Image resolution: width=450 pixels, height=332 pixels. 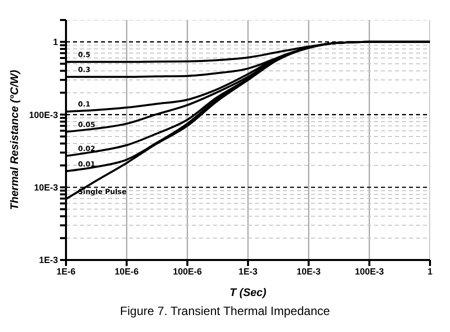 What do you see at coordinates (248, 271) in the screenshot?
I see `x-tick-label: 1E-3` at bounding box center [248, 271].